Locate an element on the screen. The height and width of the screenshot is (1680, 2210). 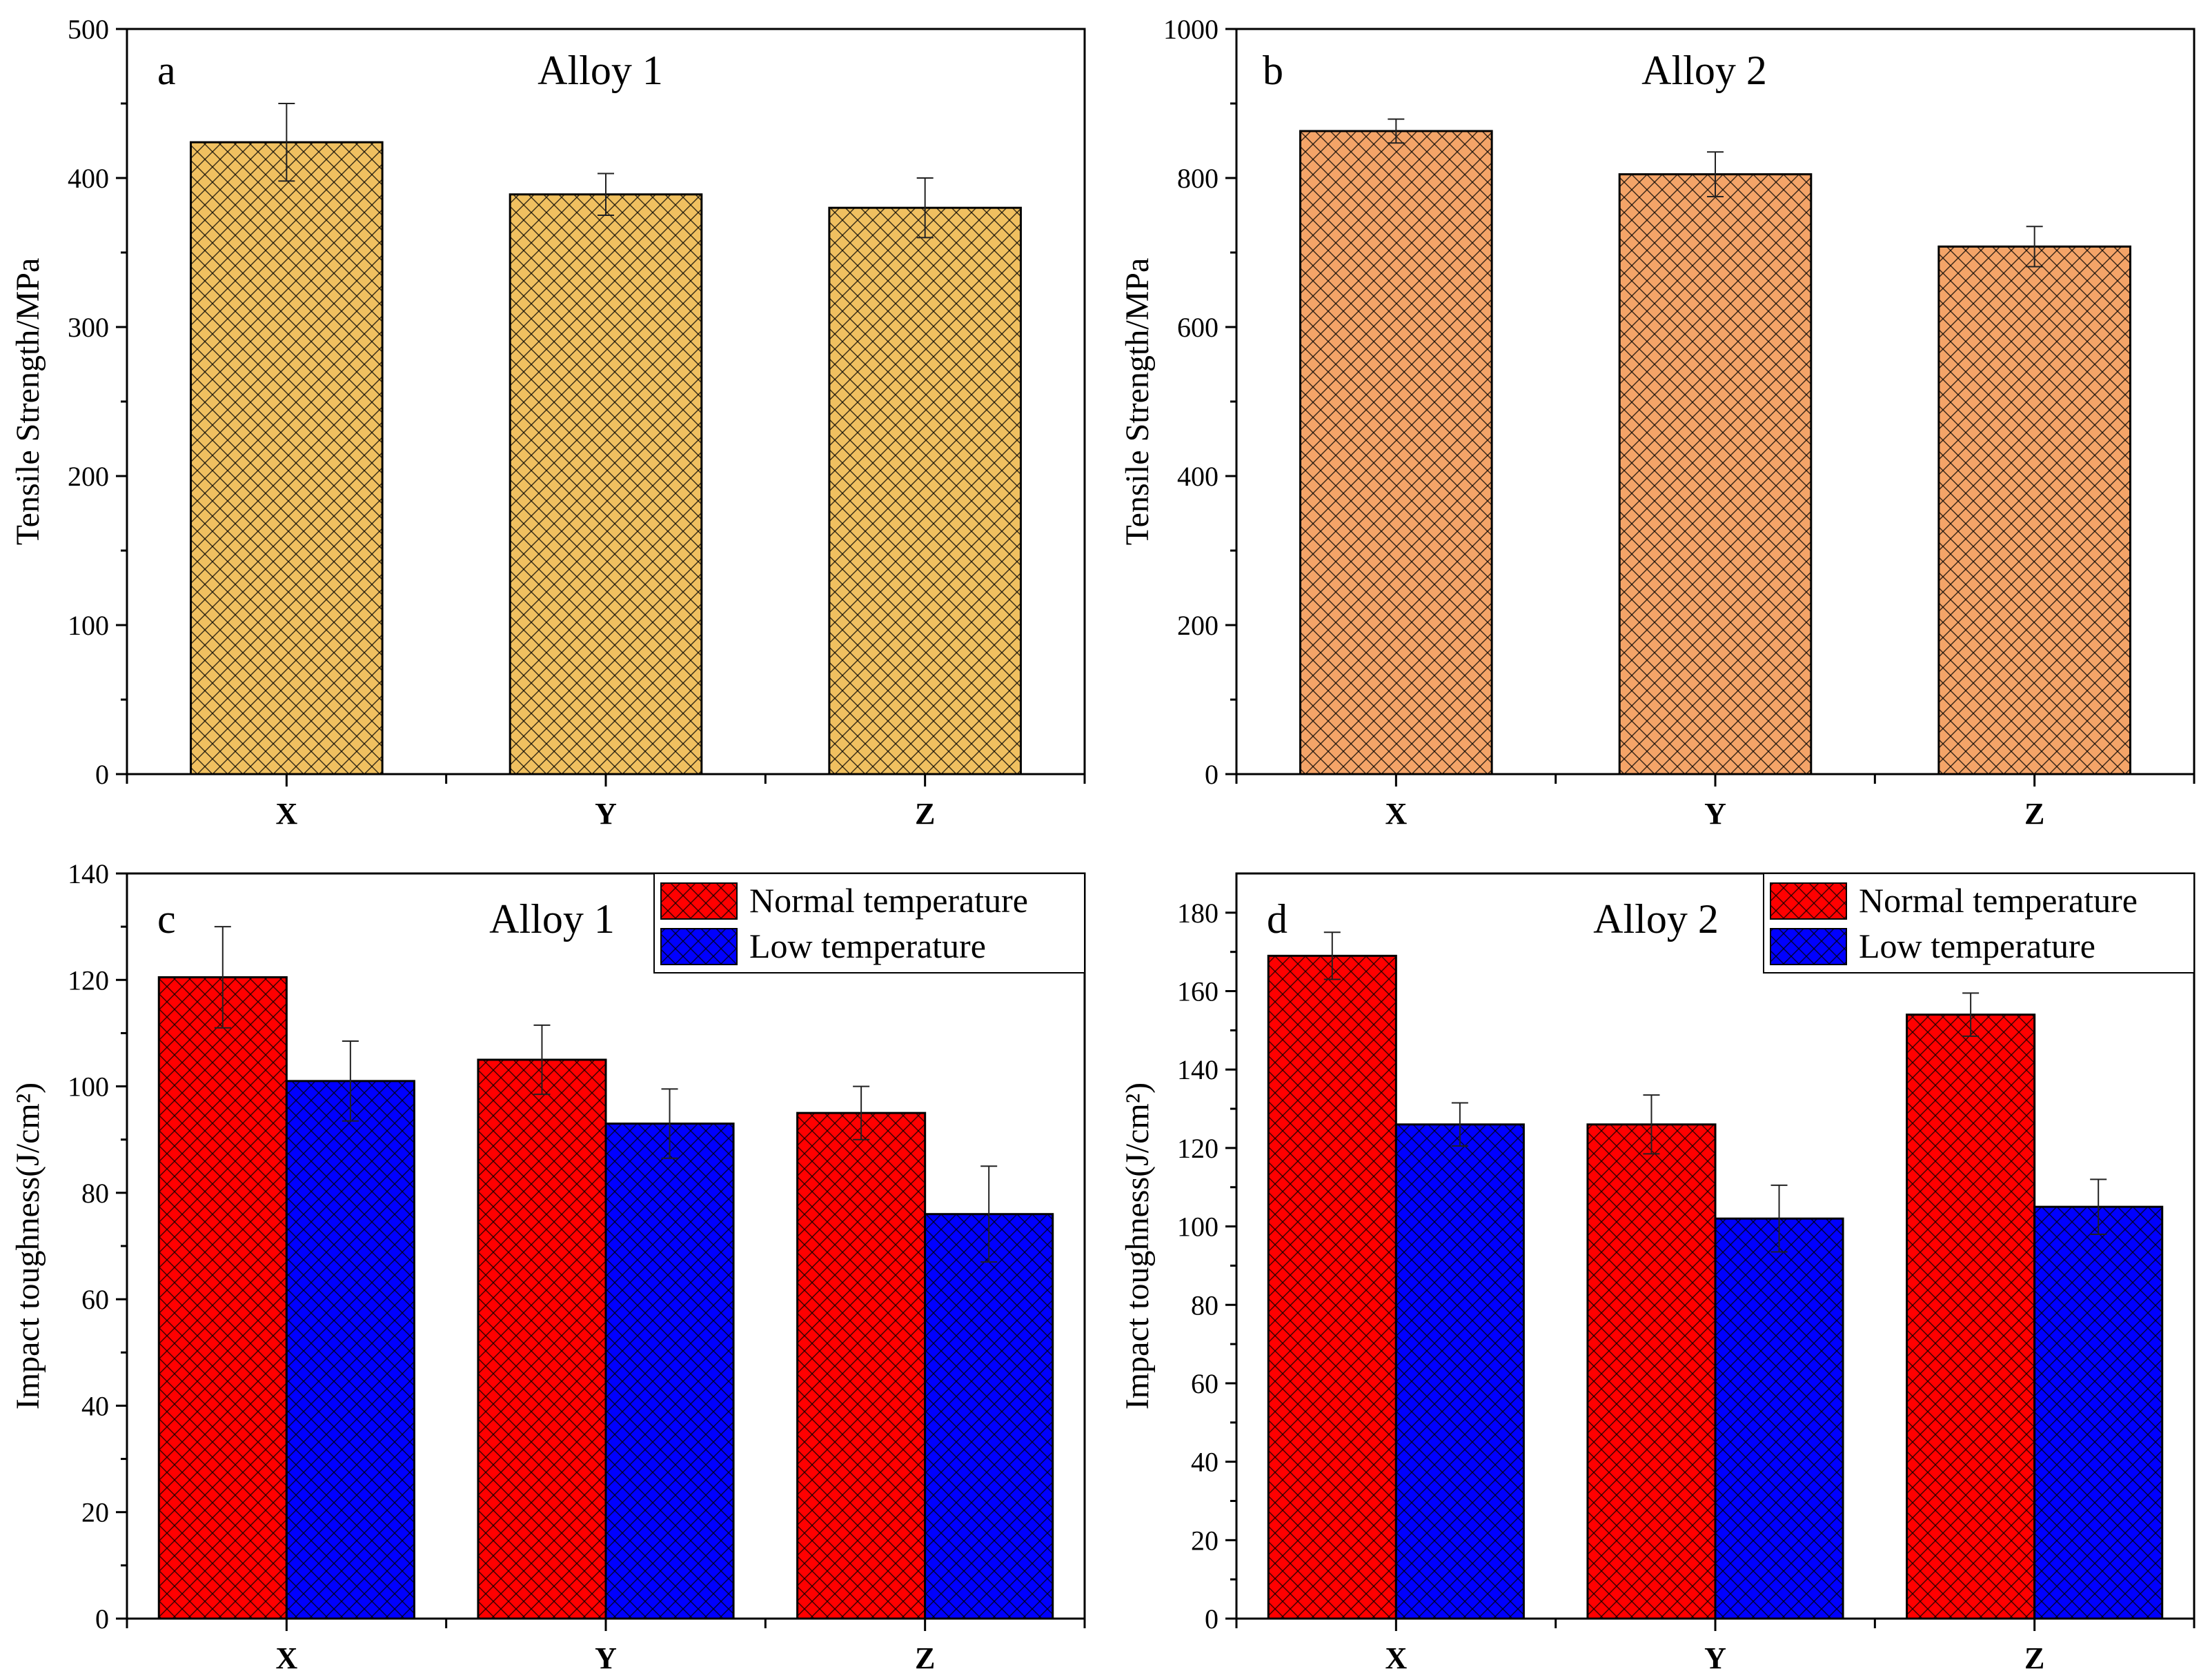
y-tick-label: 600 is located at coordinates (1198, 327).